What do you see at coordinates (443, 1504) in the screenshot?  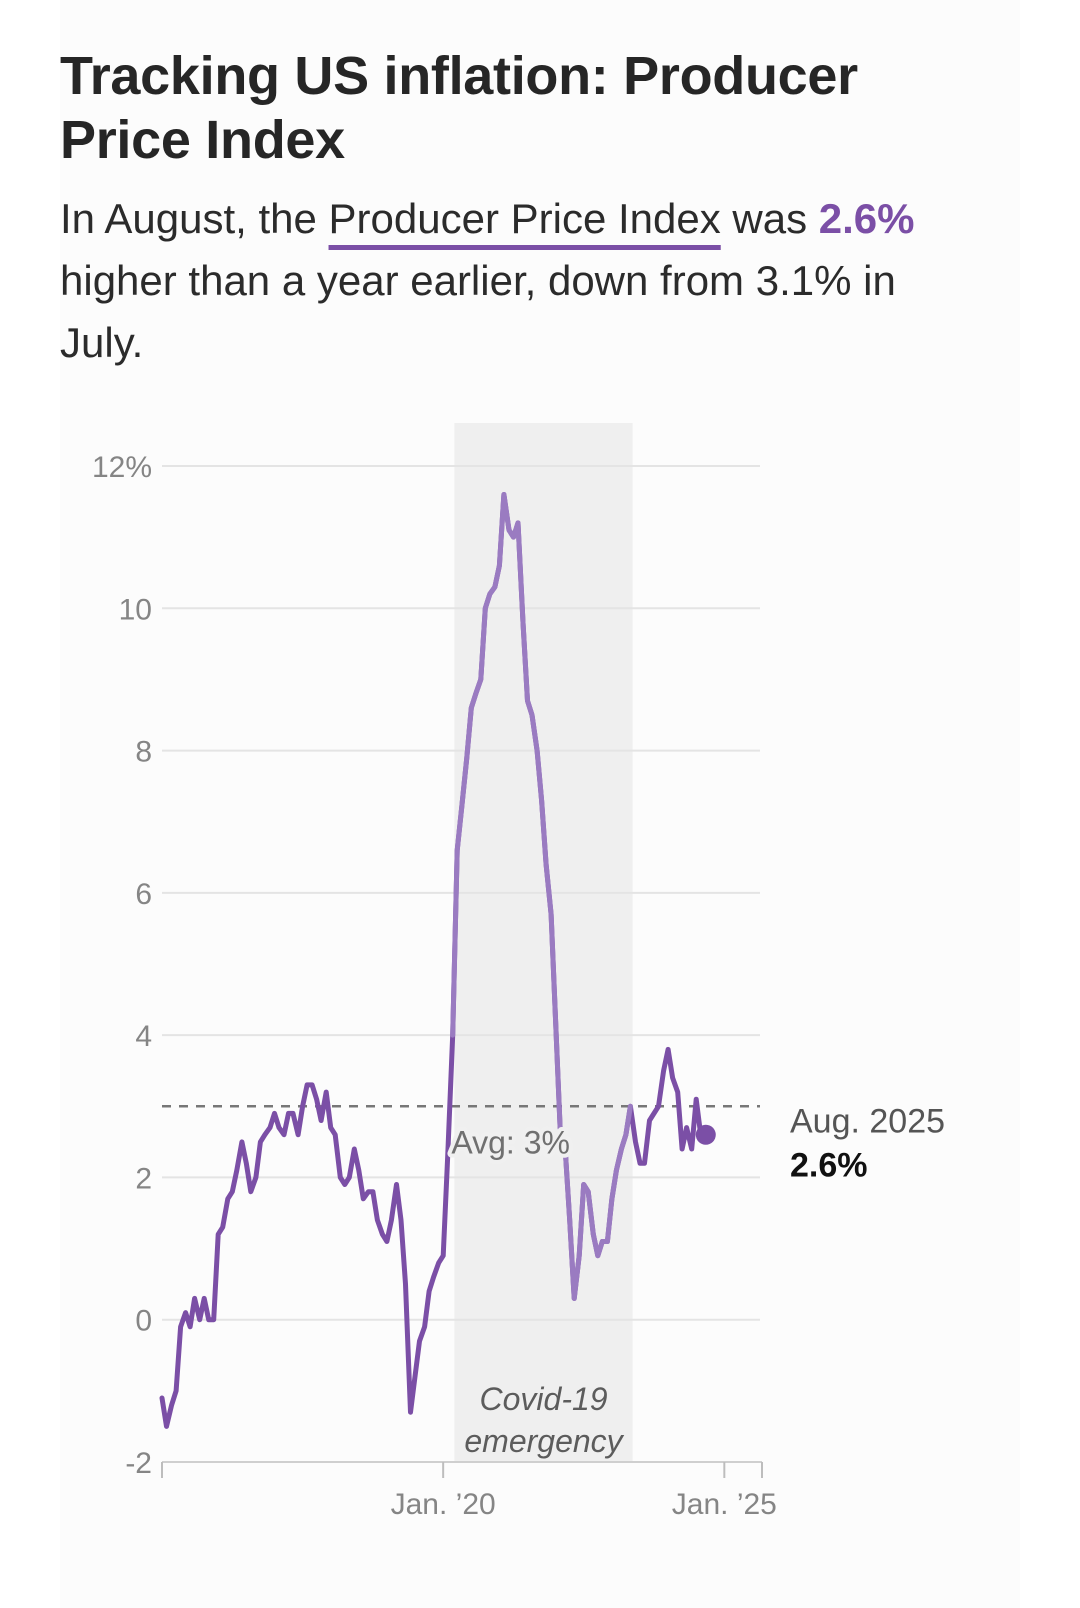 I see `x-tick-label: Jan. ’20` at bounding box center [443, 1504].